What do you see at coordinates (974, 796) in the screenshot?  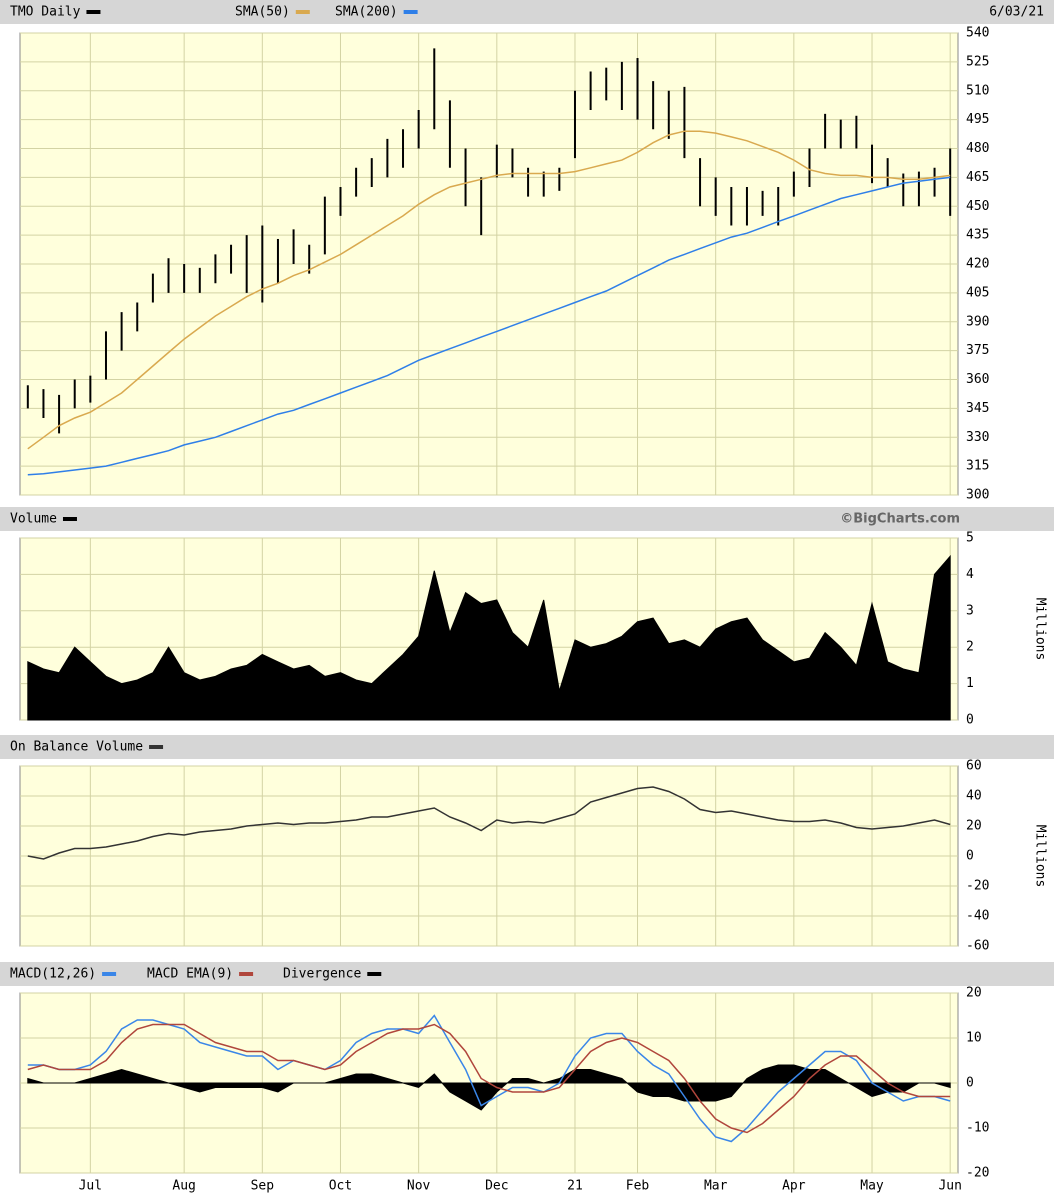 I see `y-tick-label: 40` at bounding box center [974, 796].